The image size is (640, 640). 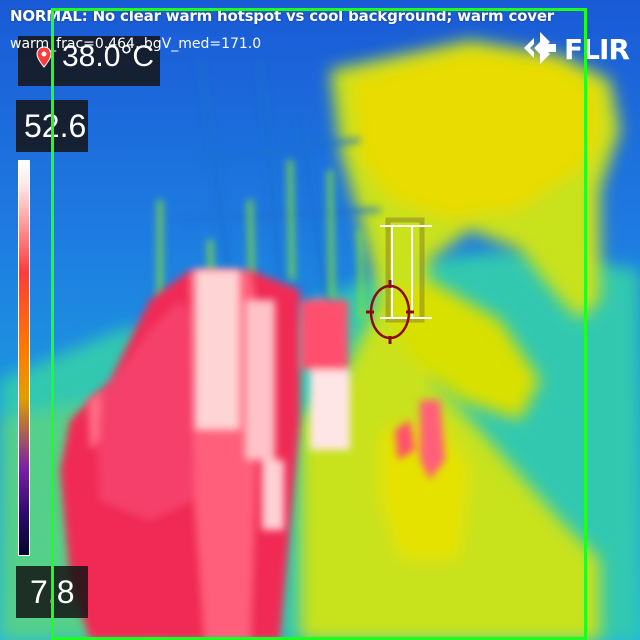 What do you see at coordinates (597, 49) in the screenshot?
I see `brand-name: FLIR` at bounding box center [597, 49].